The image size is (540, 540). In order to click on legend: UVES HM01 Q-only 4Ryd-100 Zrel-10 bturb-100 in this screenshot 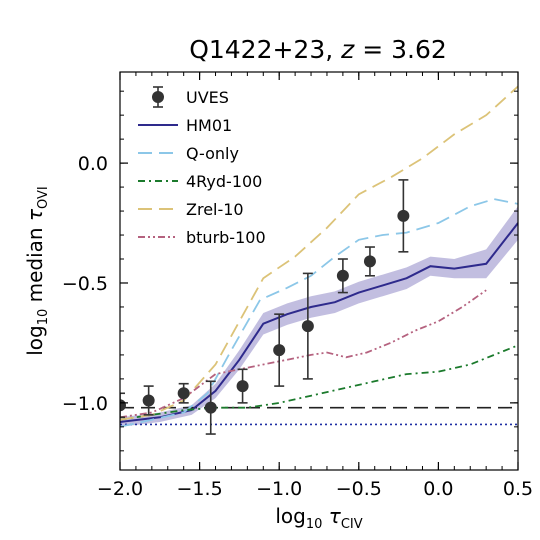, I will do `click(202, 166)`.